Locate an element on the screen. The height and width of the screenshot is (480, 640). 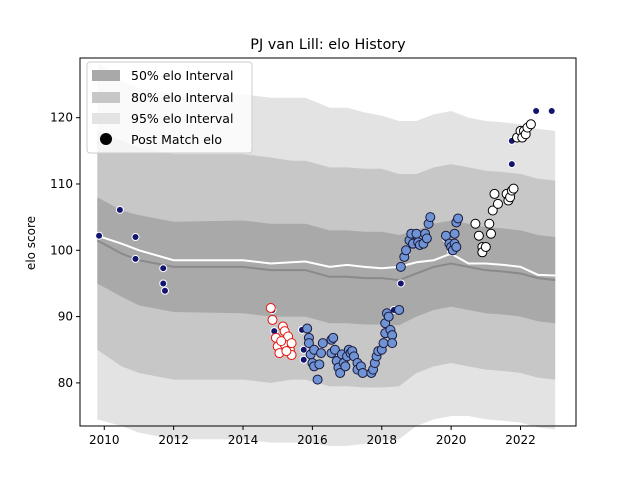
y-tick-label: 120 is located at coordinates (61, 118).